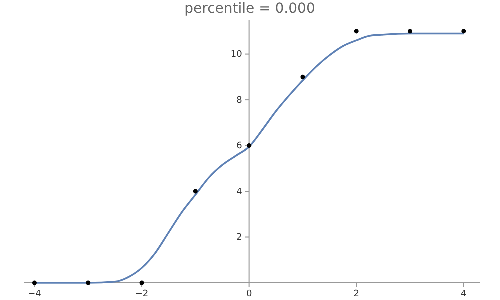  What do you see at coordinates (464, 294) in the screenshot?
I see `x-tick-label: 4` at bounding box center [464, 294].